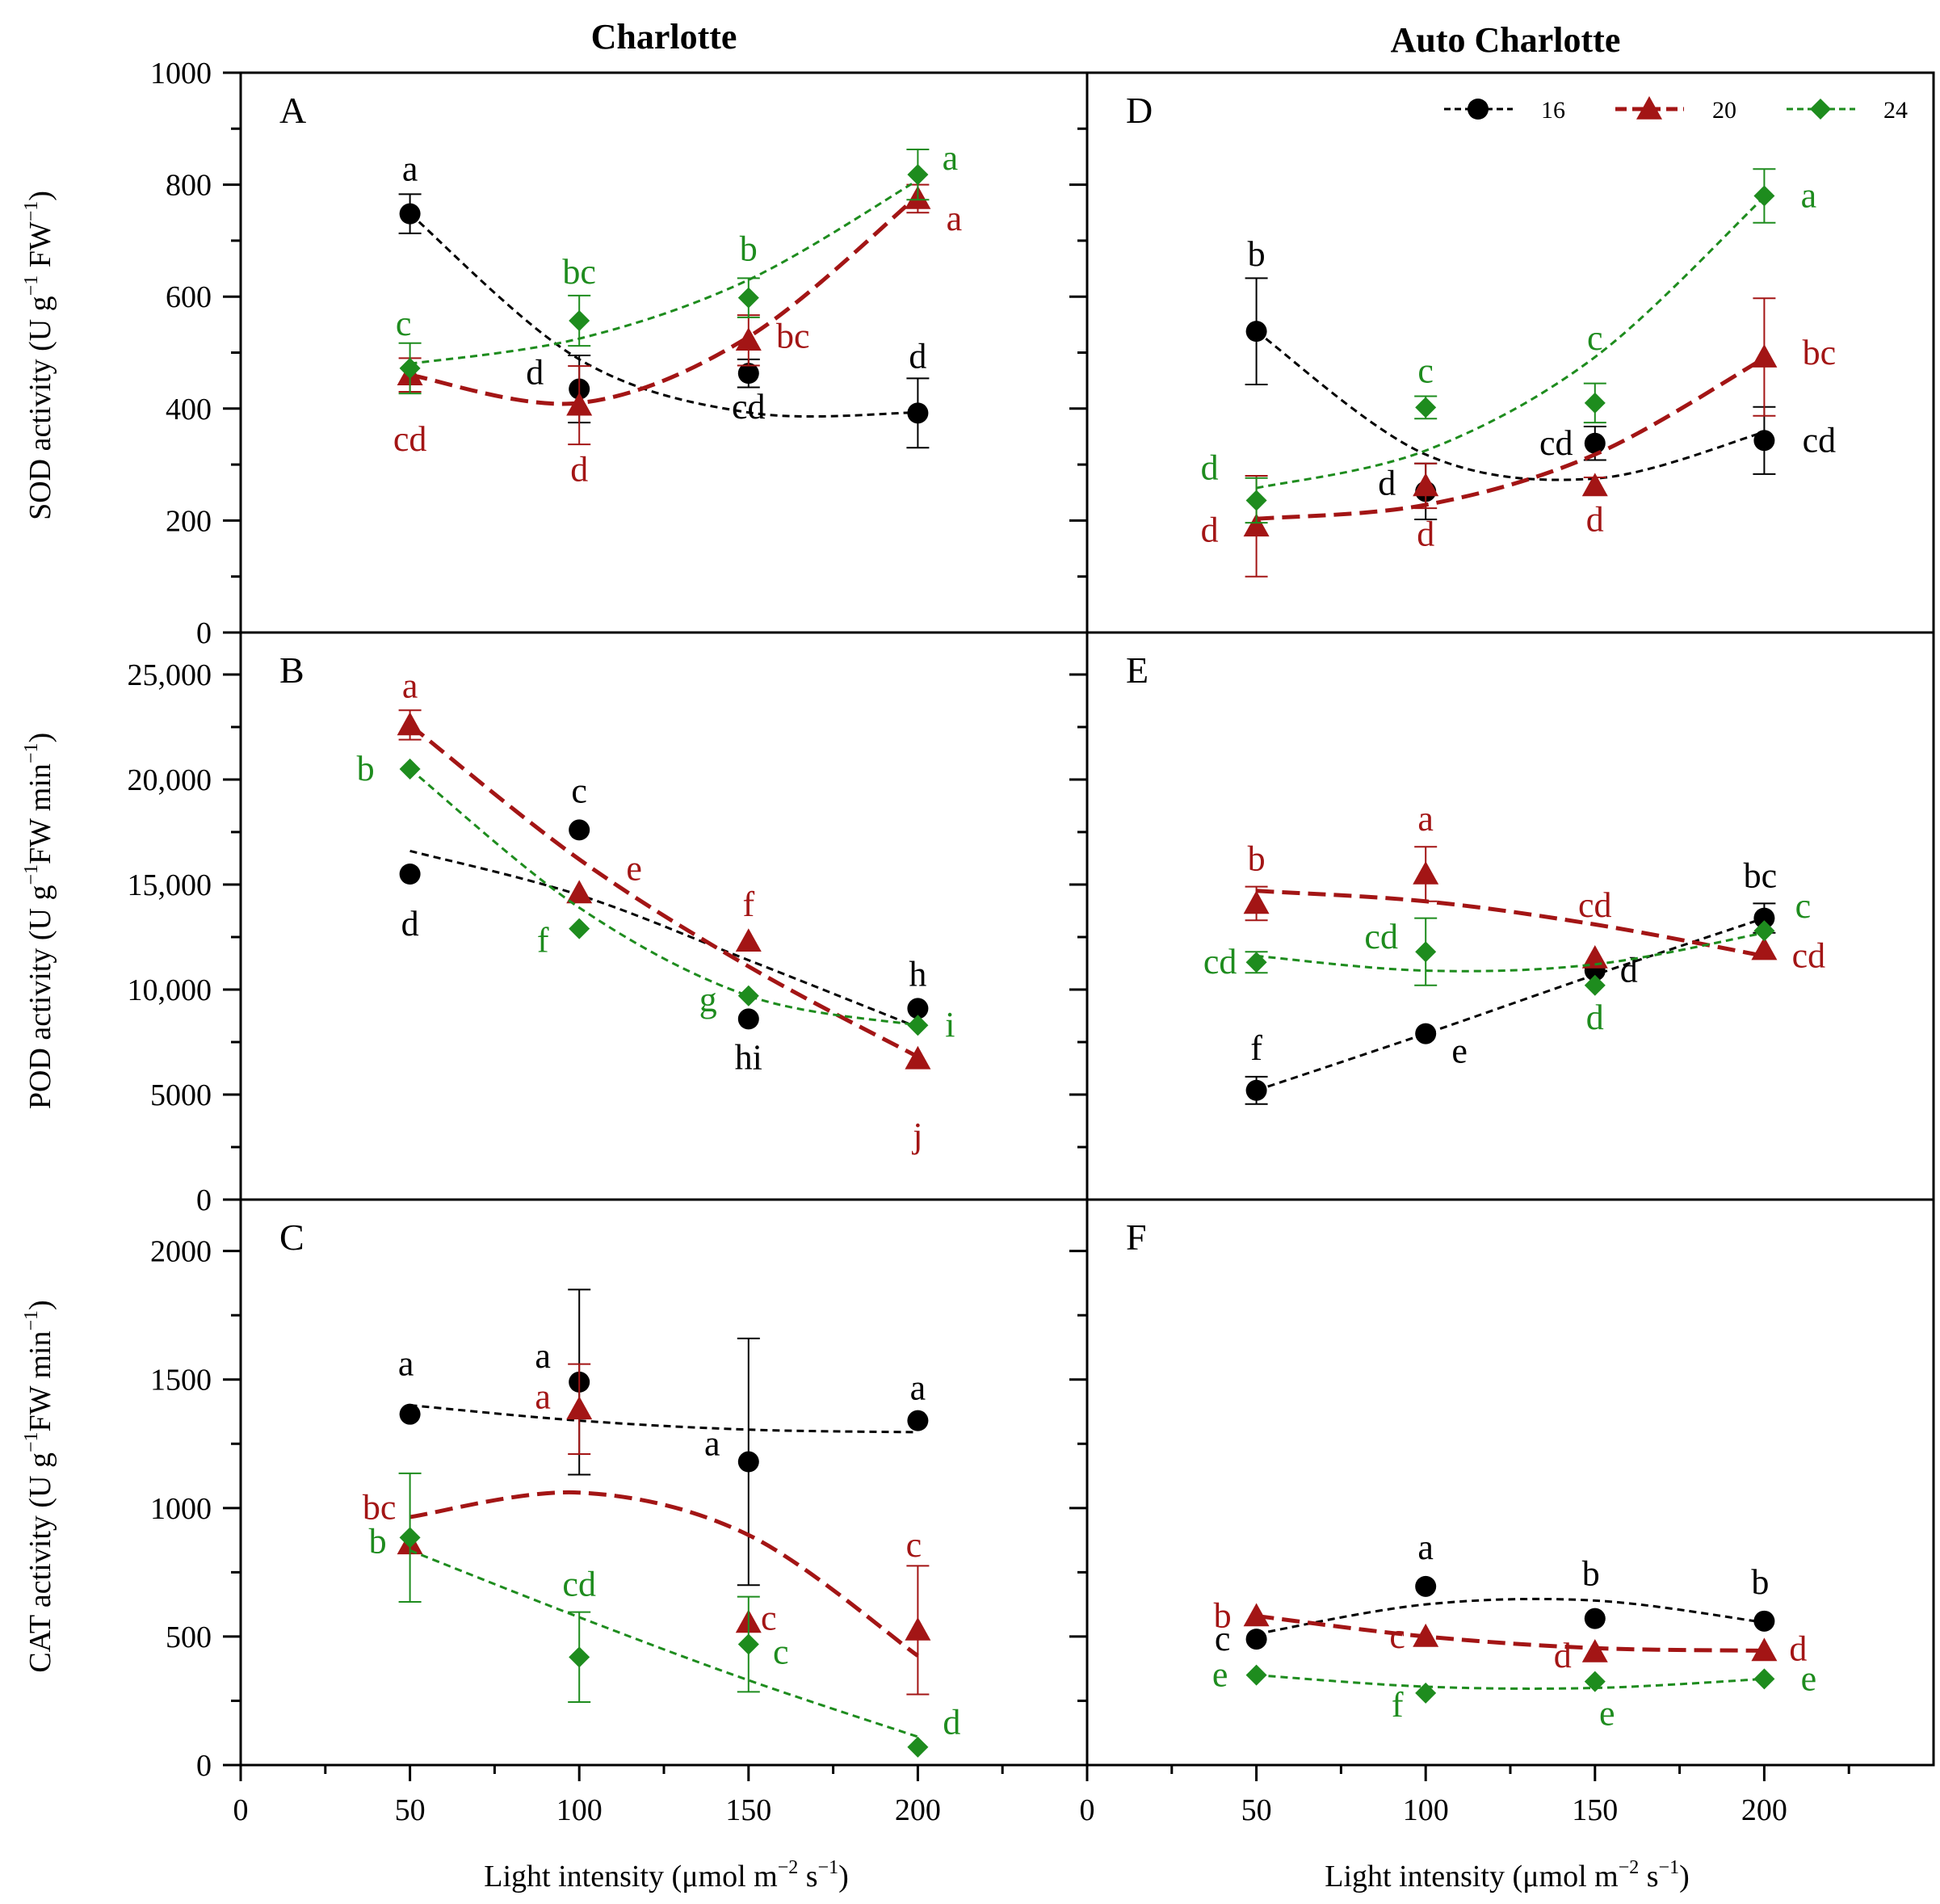 This screenshot has height=1904, width=1940. What do you see at coordinates (917, 1135) in the screenshot?
I see `significance-letter: j` at bounding box center [917, 1135].